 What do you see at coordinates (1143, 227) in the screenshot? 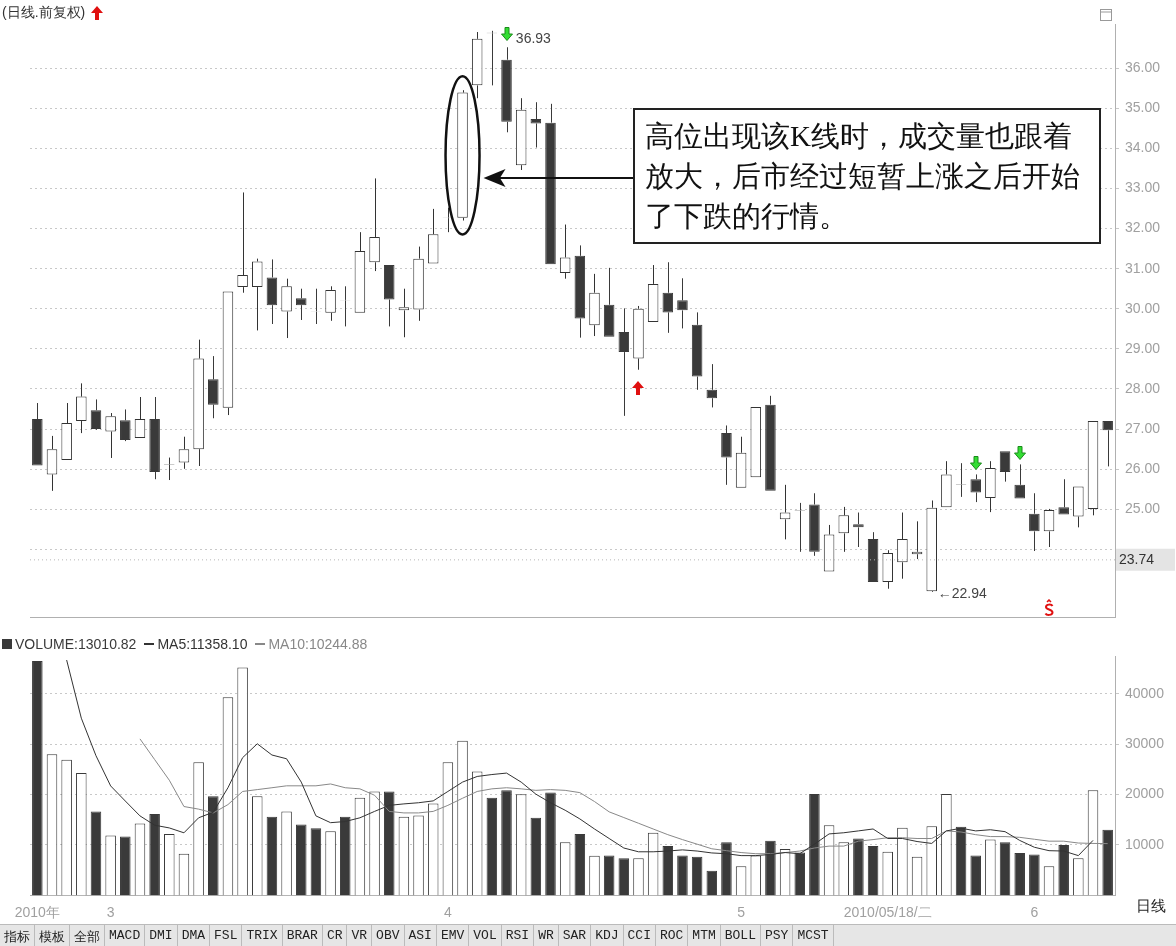
I see `y-tick-label: 32.00` at bounding box center [1143, 227].